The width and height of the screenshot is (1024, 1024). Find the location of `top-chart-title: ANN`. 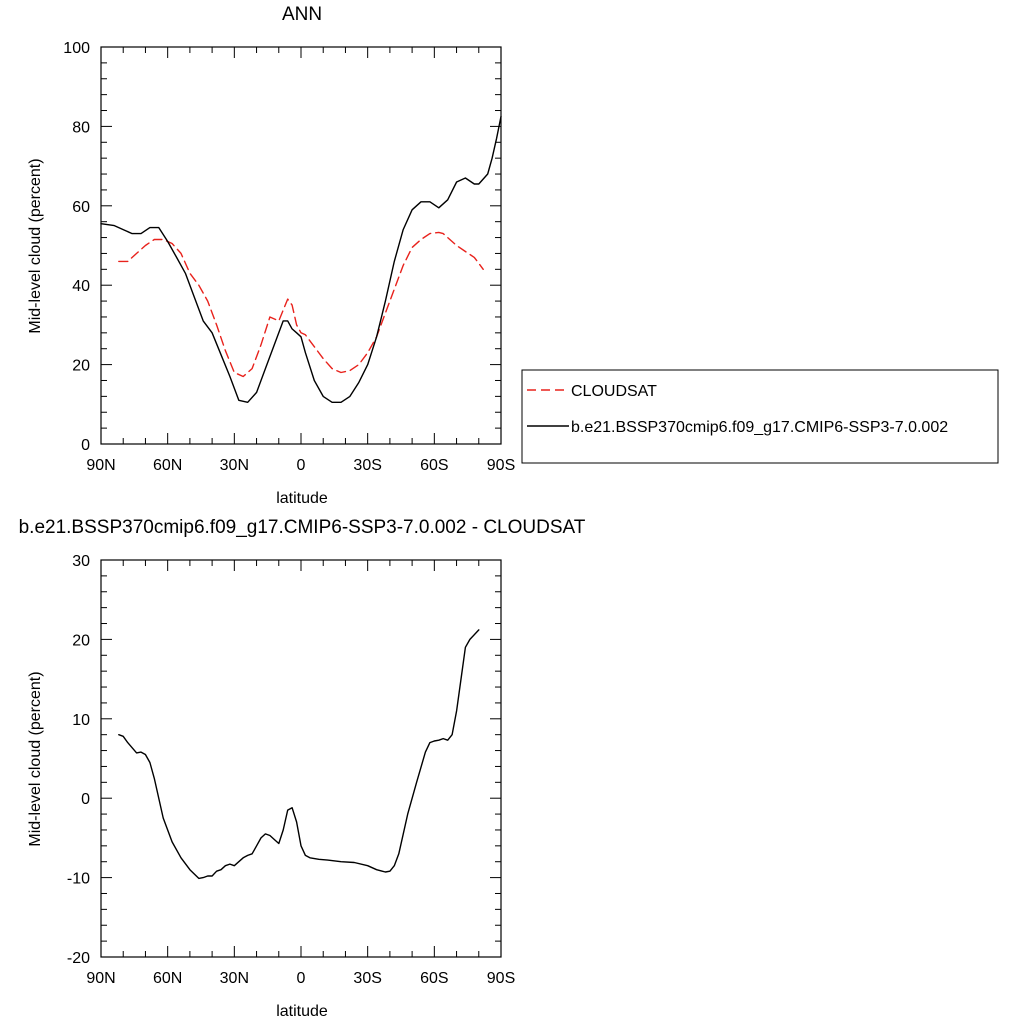

top-chart-title: ANN is located at coordinates (302, 14).